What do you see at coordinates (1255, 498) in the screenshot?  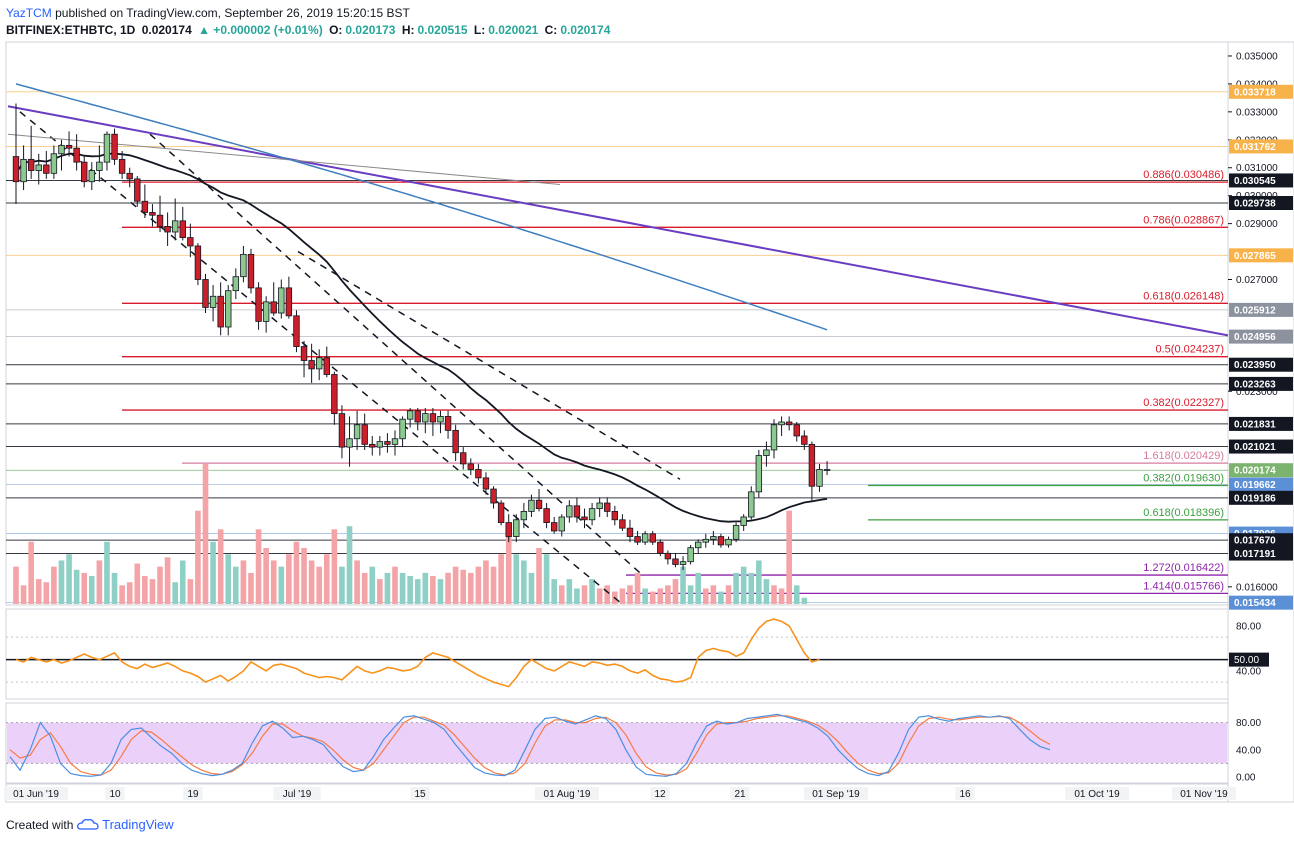 I see `price-label-text: 0.019186` at bounding box center [1255, 498].